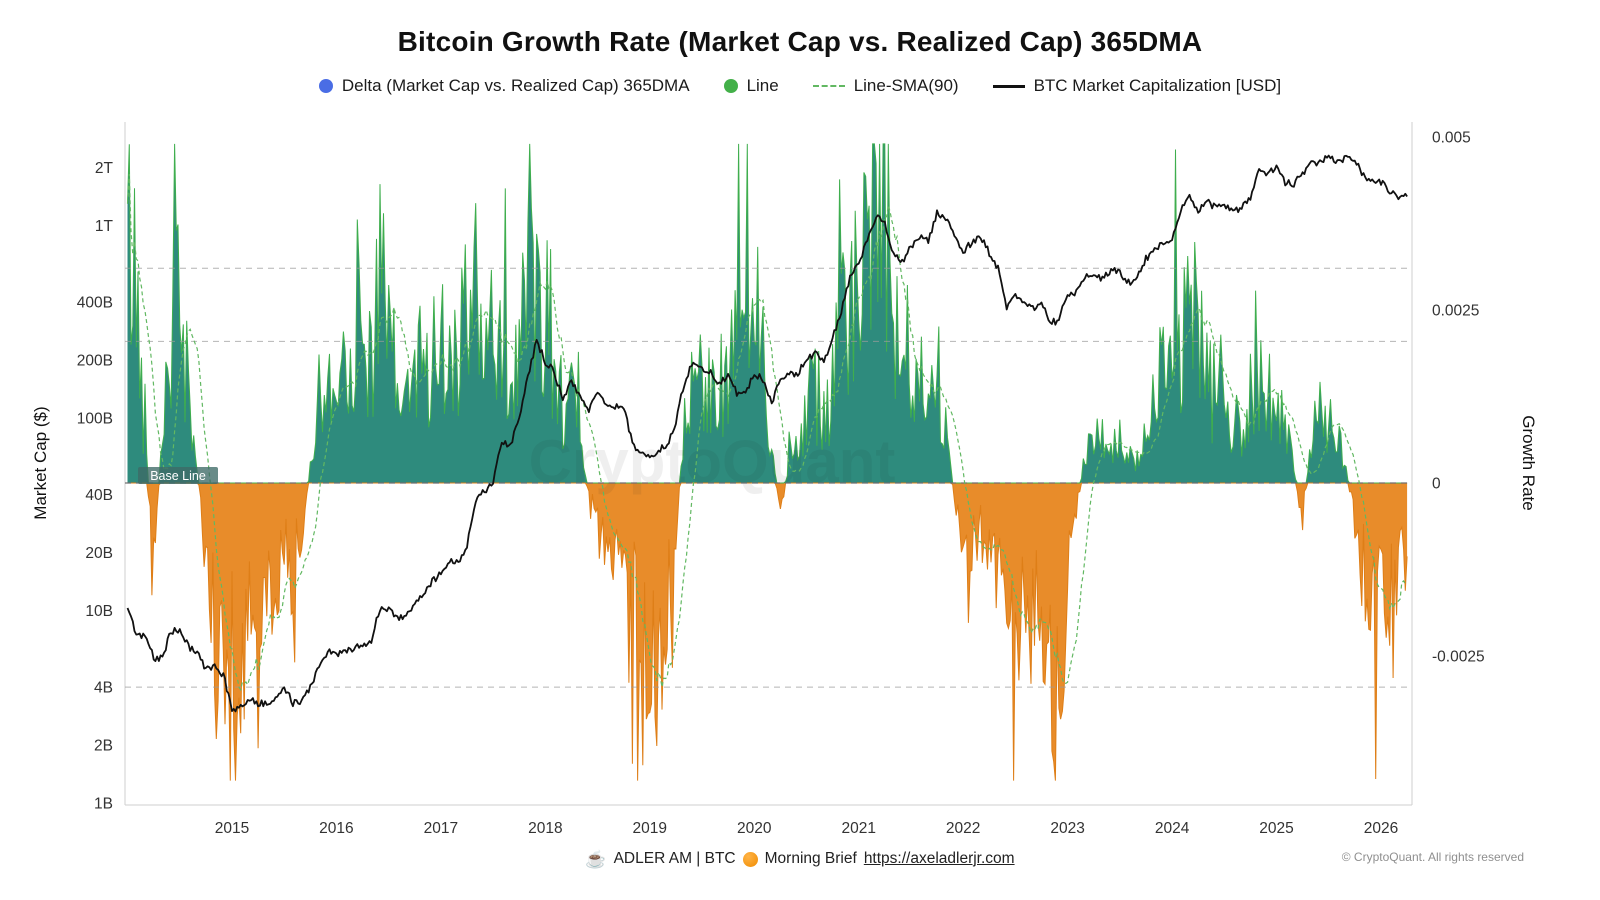 Image resolution: width=1600 pixels, height=900 pixels. Describe the element at coordinates (325, 86) in the screenshot. I see `delta-dot-icon` at that location.